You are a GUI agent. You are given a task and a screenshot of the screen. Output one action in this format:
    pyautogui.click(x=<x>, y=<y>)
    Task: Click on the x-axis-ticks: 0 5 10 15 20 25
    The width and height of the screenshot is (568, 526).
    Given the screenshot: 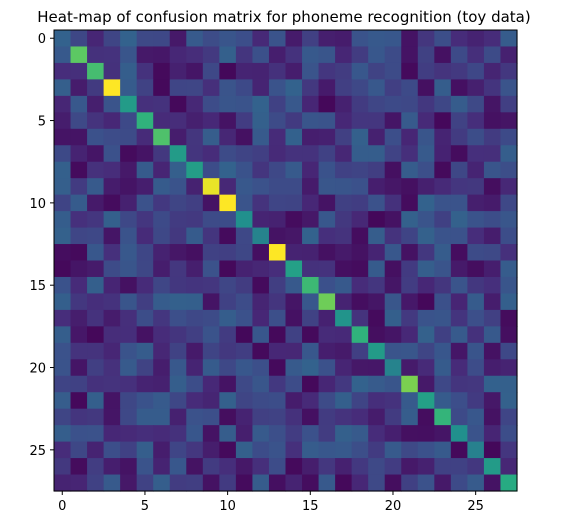 What is the action you would take?
    pyautogui.click(x=271, y=502)
    